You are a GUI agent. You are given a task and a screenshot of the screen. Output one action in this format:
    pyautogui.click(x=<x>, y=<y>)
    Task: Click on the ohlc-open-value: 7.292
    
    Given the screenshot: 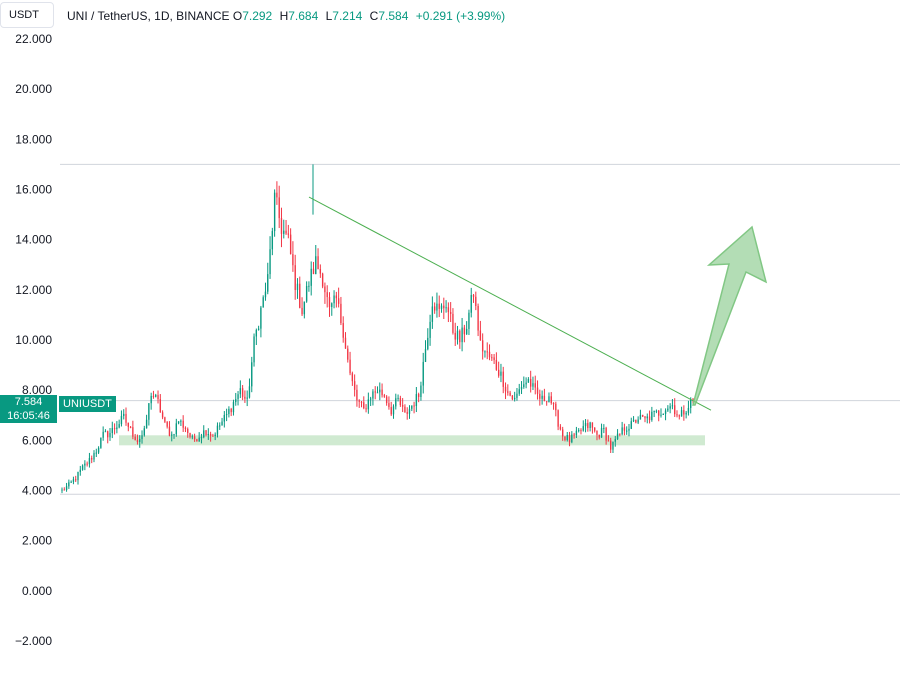 What is the action you would take?
    pyautogui.click(x=257, y=16)
    